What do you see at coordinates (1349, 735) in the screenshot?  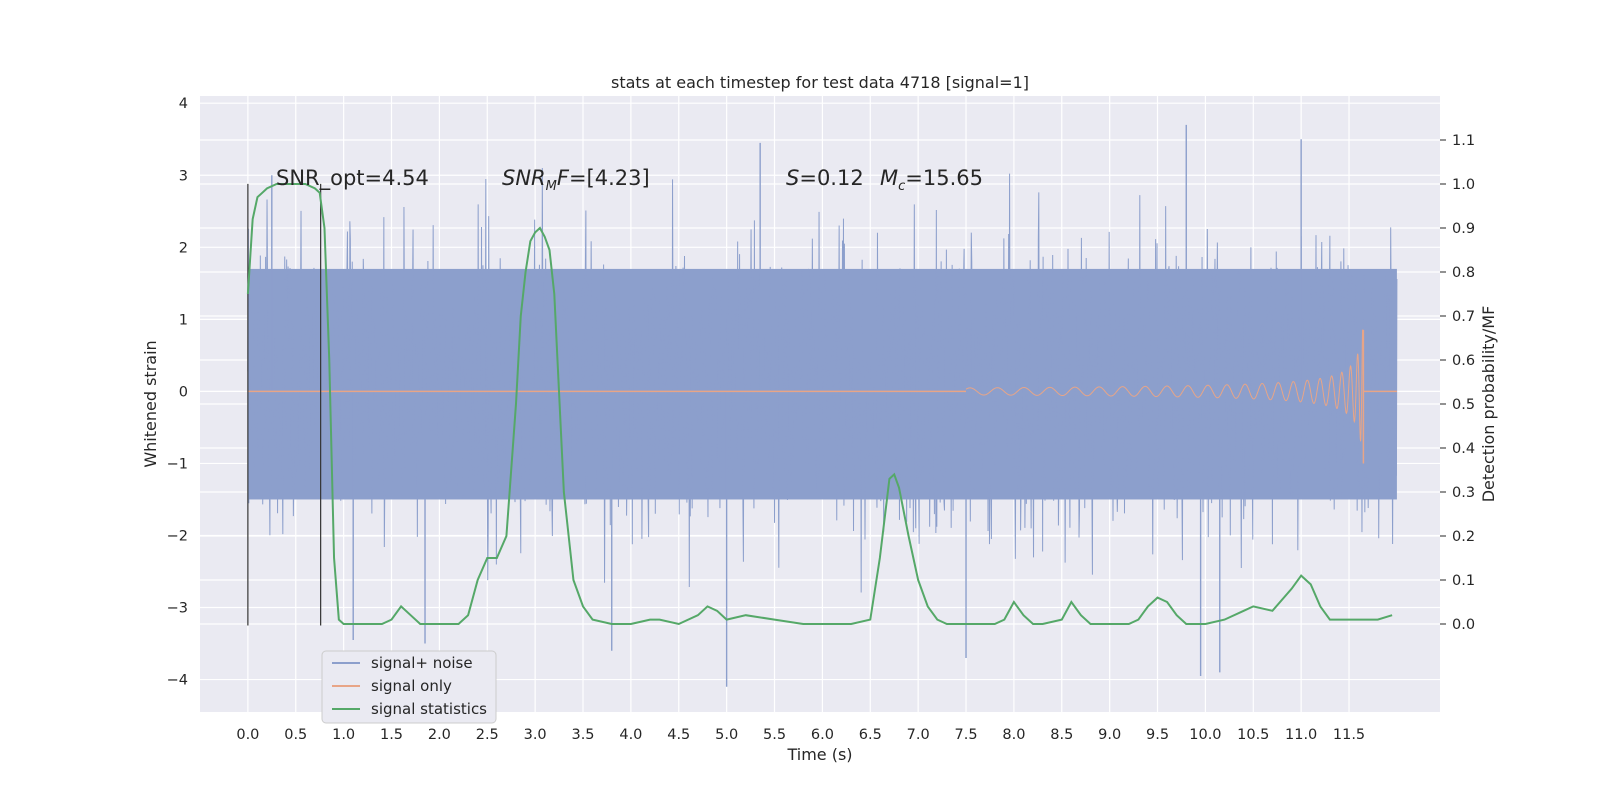 I see `x-tick-label: 11.5` at bounding box center [1349, 735].